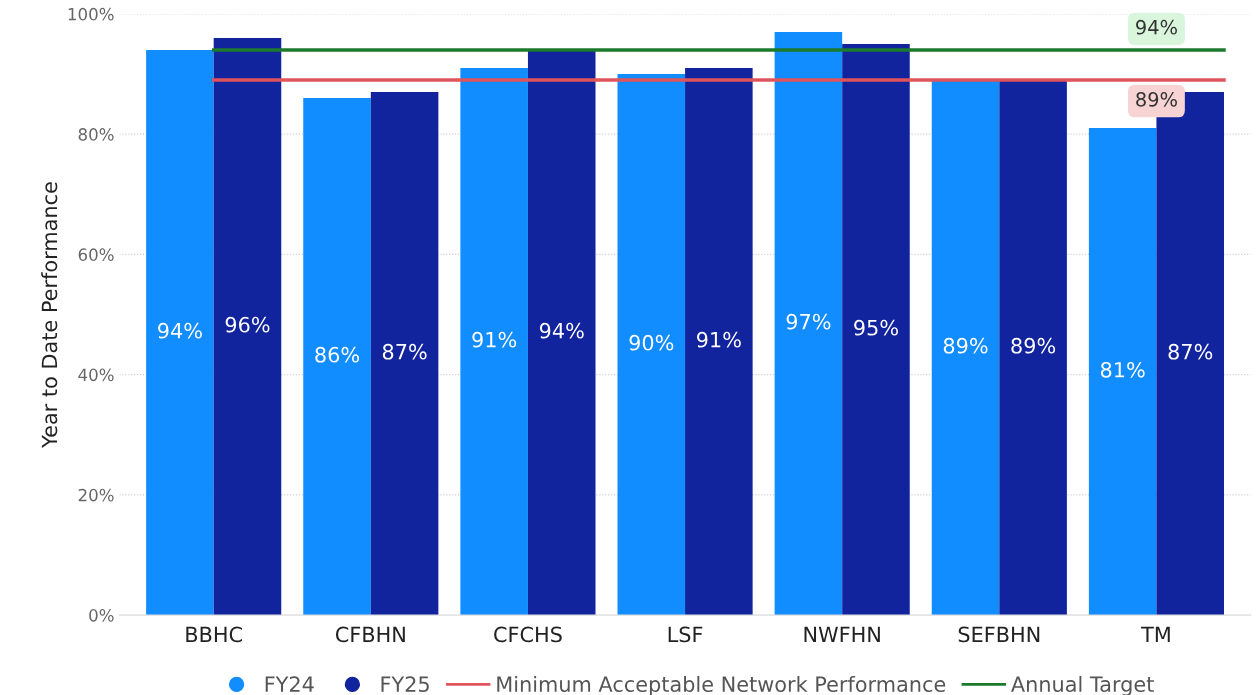 This screenshot has width=1257, height=695. I want to click on data-label: 90%, so click(651, 342).